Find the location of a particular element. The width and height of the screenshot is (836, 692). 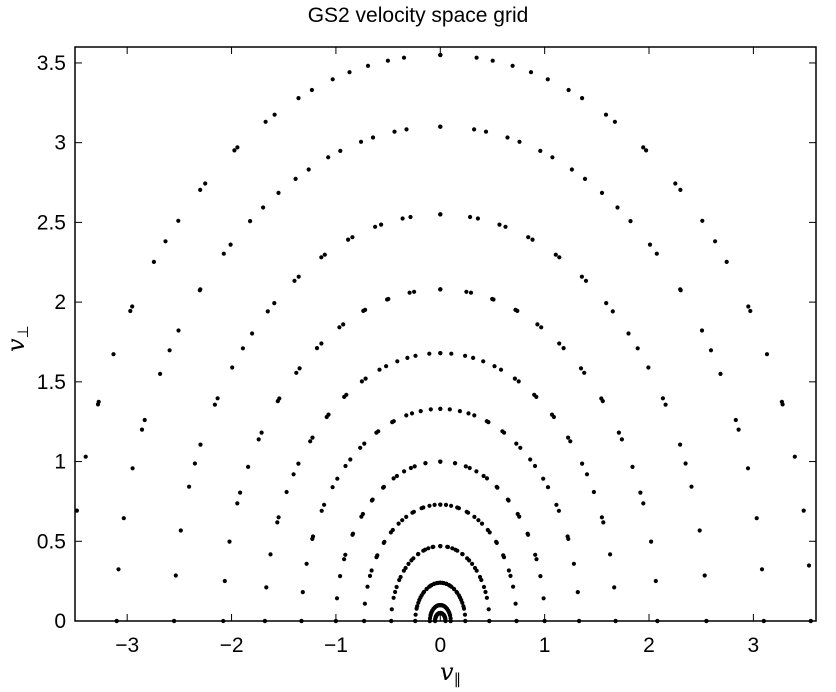

x-tick-label: 2 is located at coordinates (649, 645).